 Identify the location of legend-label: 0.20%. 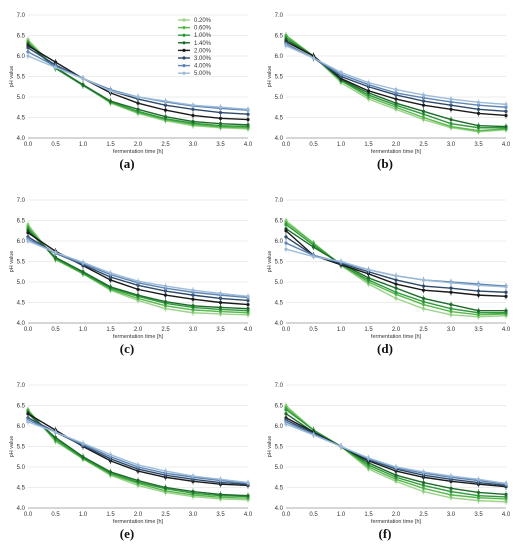
(203, 21).